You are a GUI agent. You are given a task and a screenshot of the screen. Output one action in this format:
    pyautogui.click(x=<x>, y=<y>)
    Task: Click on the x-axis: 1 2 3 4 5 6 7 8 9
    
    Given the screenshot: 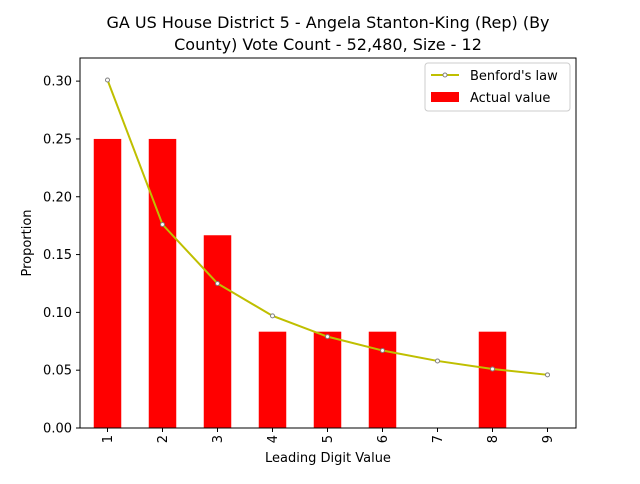 What is the action you would take?
    pyautogui.click(x=328, y=435)
    